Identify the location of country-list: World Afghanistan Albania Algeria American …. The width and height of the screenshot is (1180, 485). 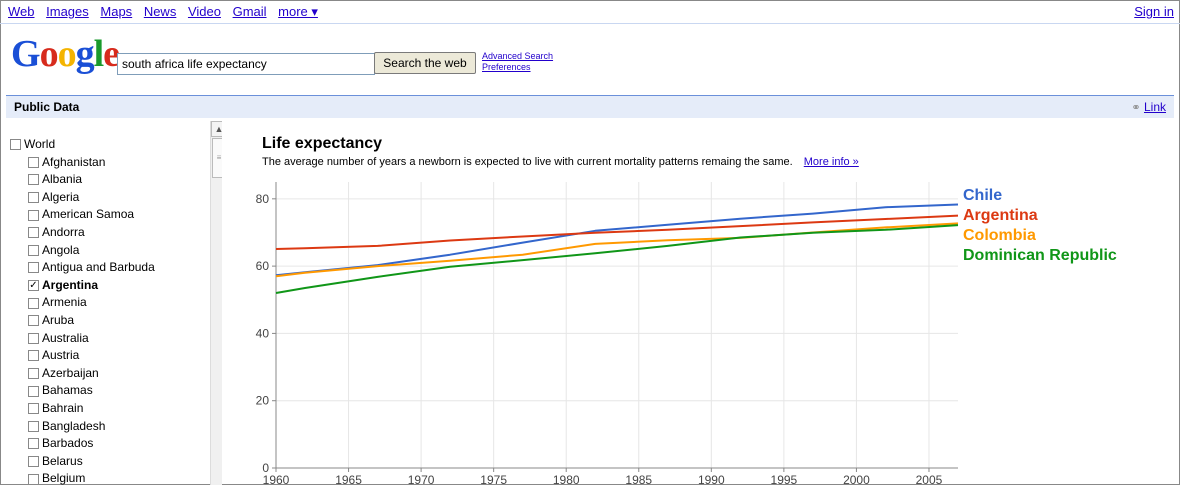
(82, 310).